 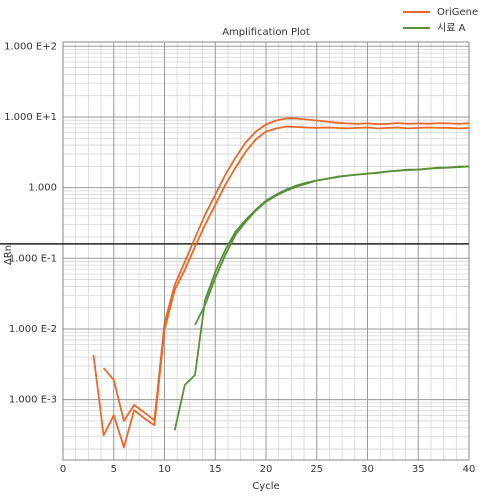 What do you see at coordinates (8, 255) in the screenshot?
I see `y-axis-label: ΔRn` at bounding box center [8, 255].